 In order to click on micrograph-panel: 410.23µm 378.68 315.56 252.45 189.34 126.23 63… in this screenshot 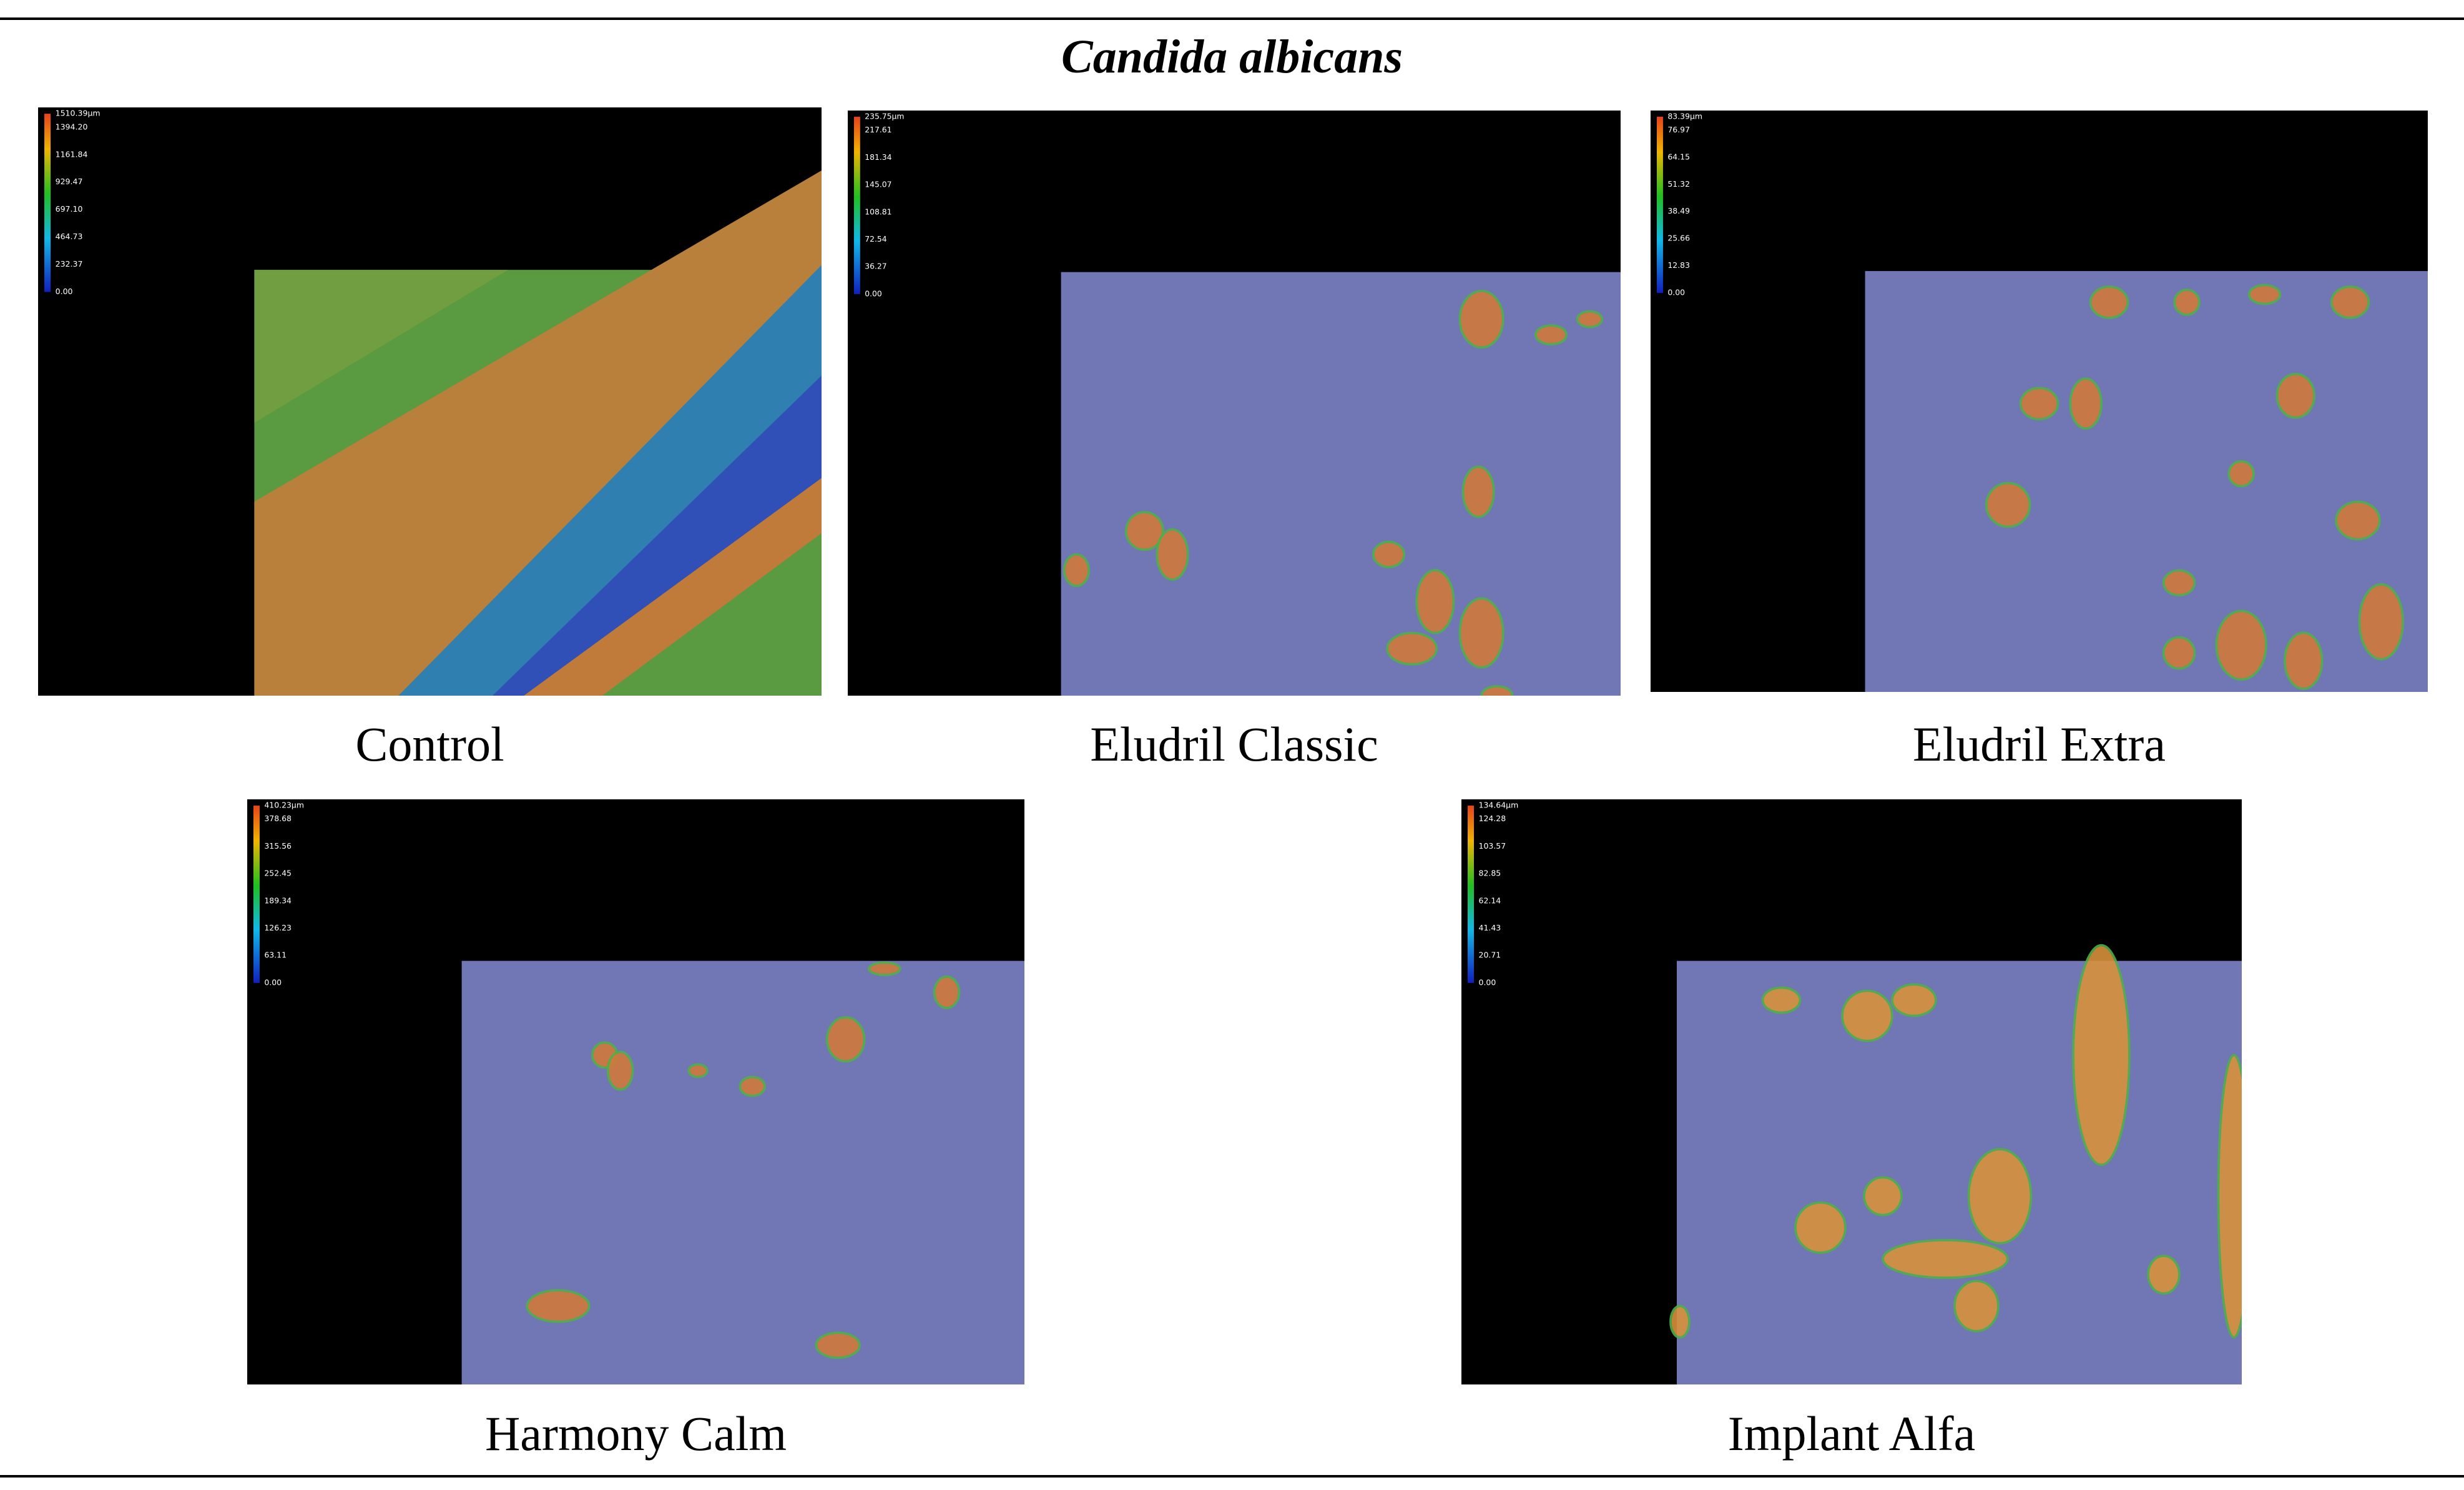, I will do `click(635, 1091)`.